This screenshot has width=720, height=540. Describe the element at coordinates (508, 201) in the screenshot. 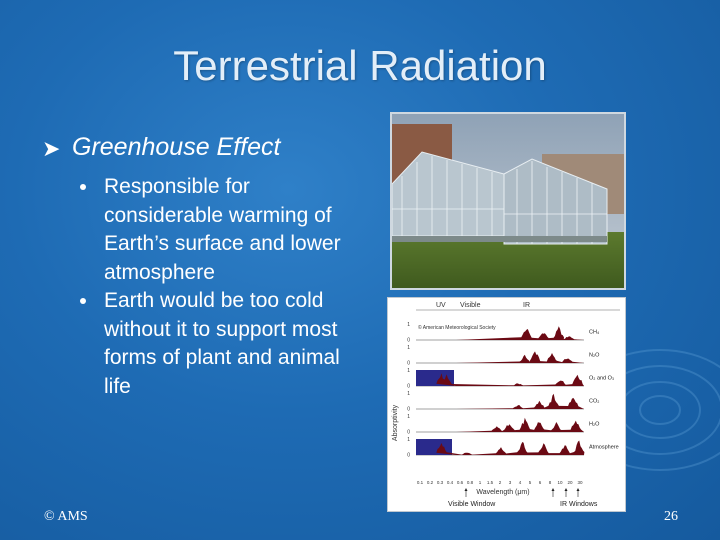

I see `greenhouse-photo` at that location.